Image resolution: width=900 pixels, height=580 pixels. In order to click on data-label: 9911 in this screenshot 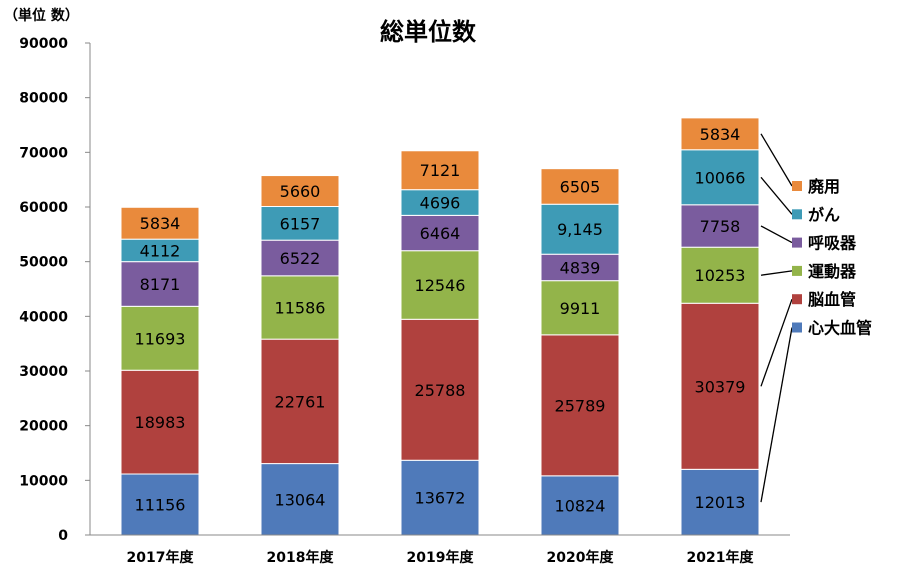, I will do `click(580, 308)`.